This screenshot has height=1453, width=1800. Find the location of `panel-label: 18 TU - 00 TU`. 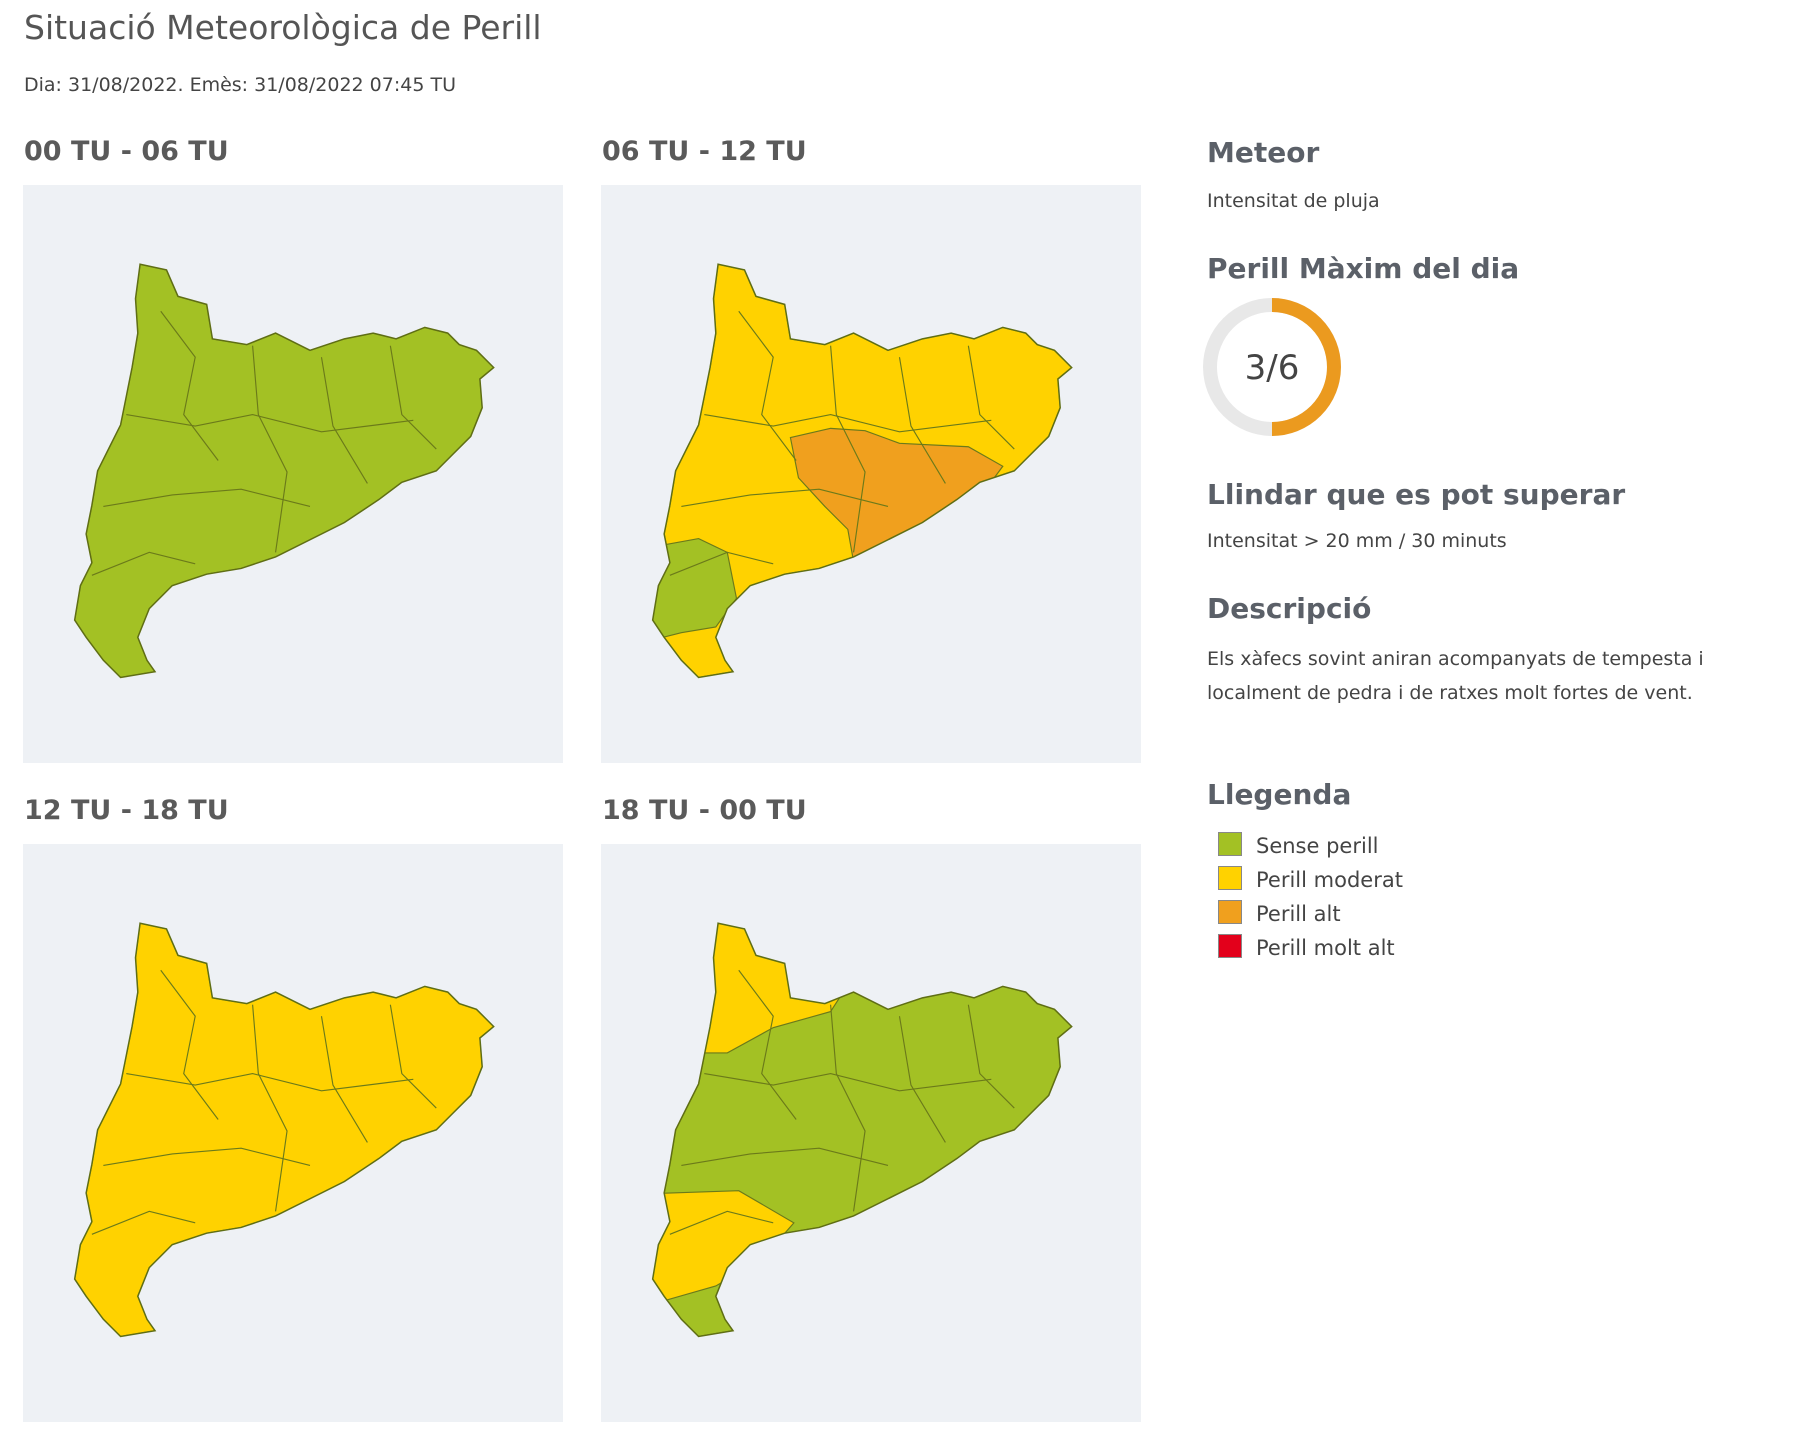

panel-label: 18 TU - 00 TU is located at coordinates (704, 810).